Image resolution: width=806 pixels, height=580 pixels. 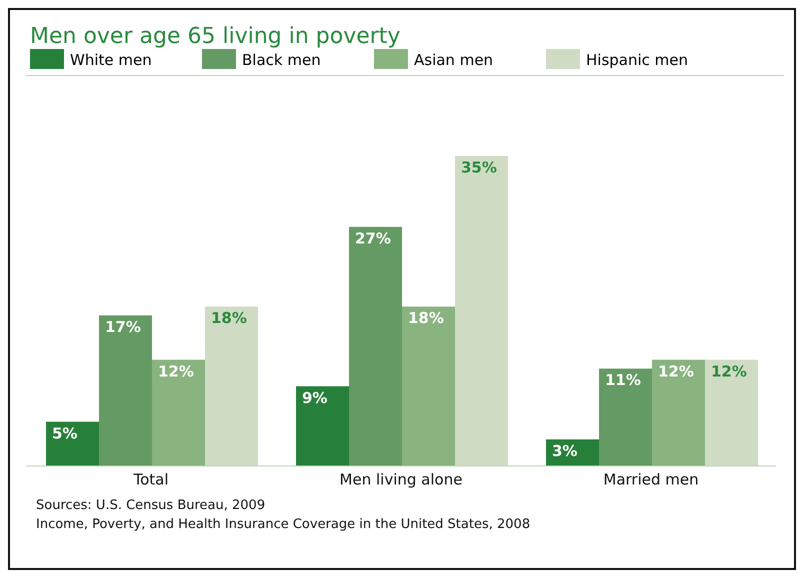 I want to click on legend-label: Asian men, so click(x=454, y=60).